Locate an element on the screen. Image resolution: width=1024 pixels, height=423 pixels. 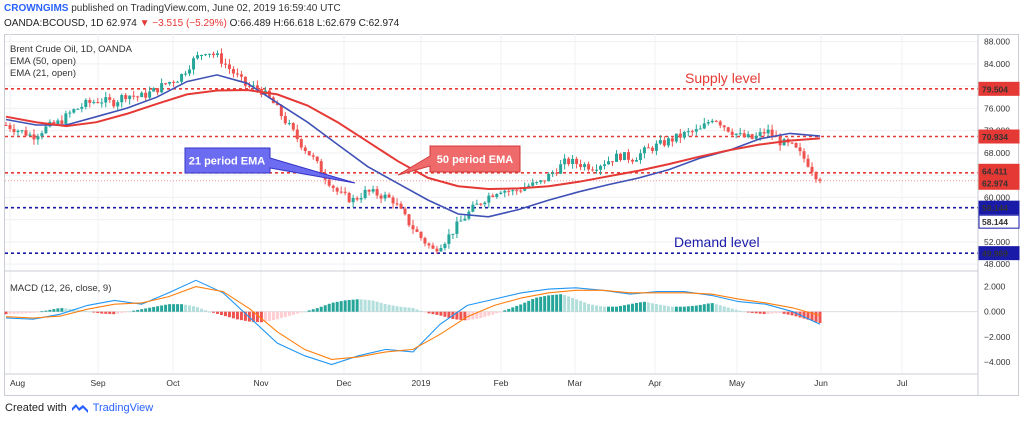
ema50-callout: 50 period EMA is located at coordinates (459, 160).